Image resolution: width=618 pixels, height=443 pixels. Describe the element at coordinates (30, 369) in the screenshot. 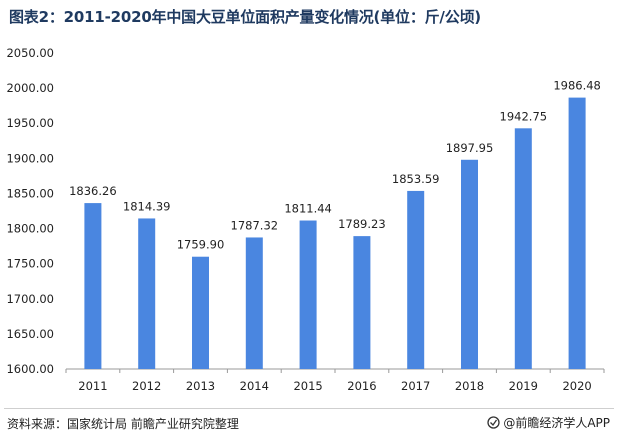

I see `y-tick-label: 1600.00` at that location.